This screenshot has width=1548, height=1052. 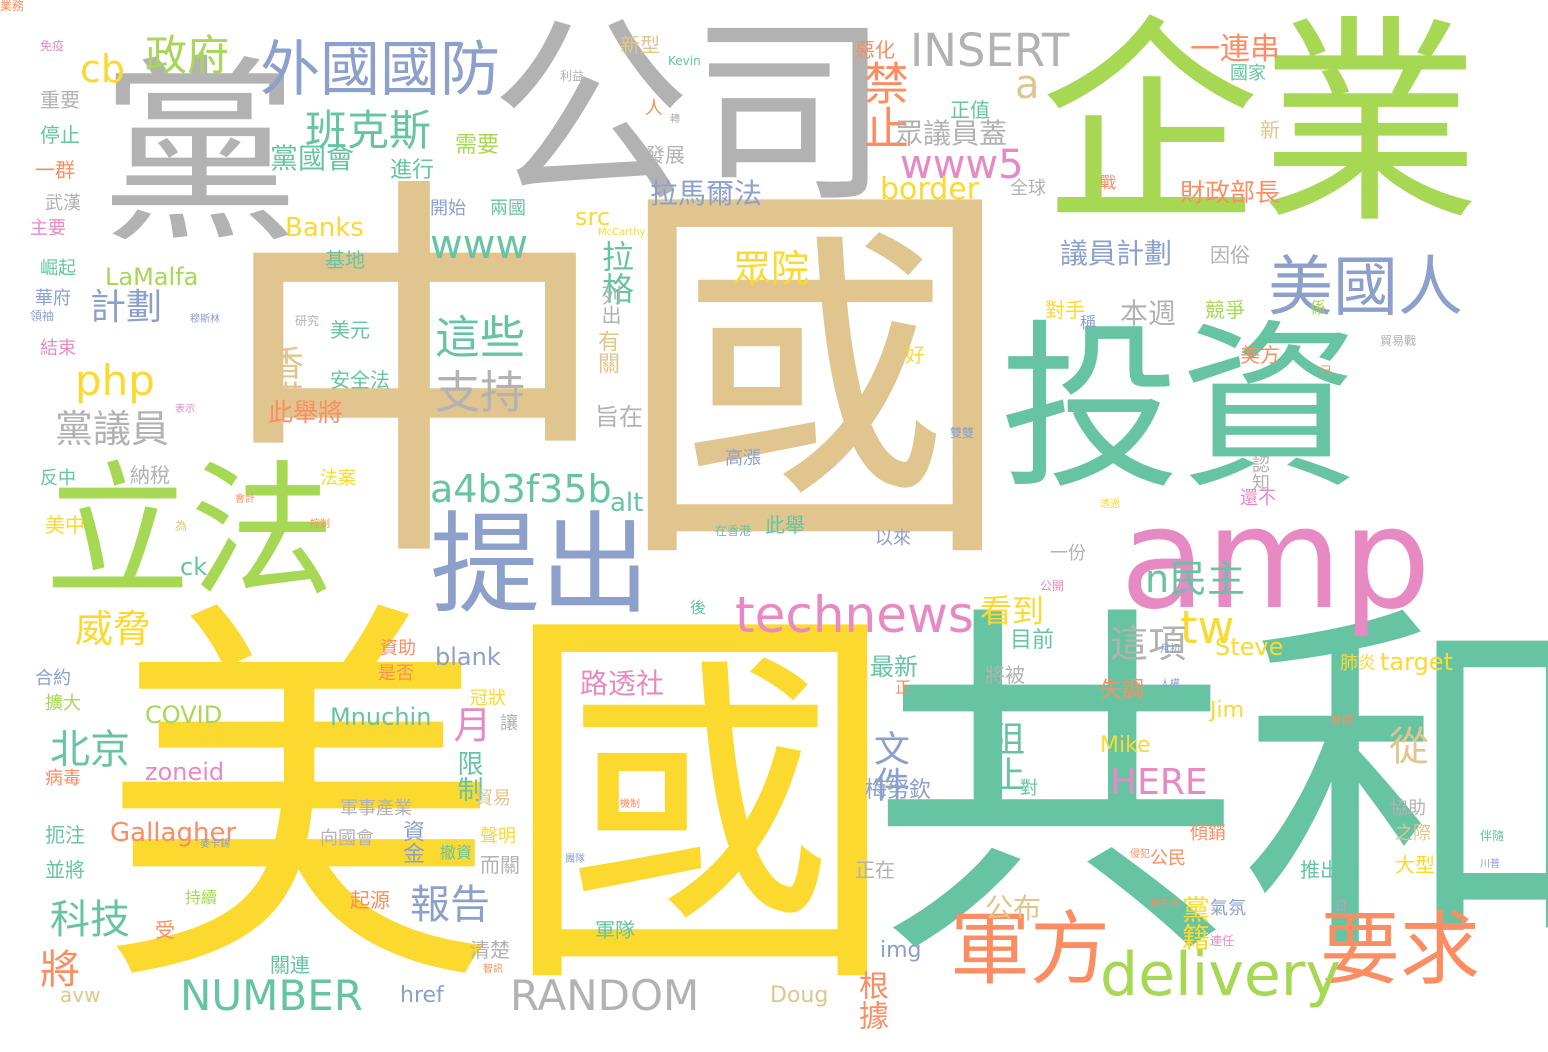 I want to click on cloud-word: 雙雙, so click(x=962, y=433).